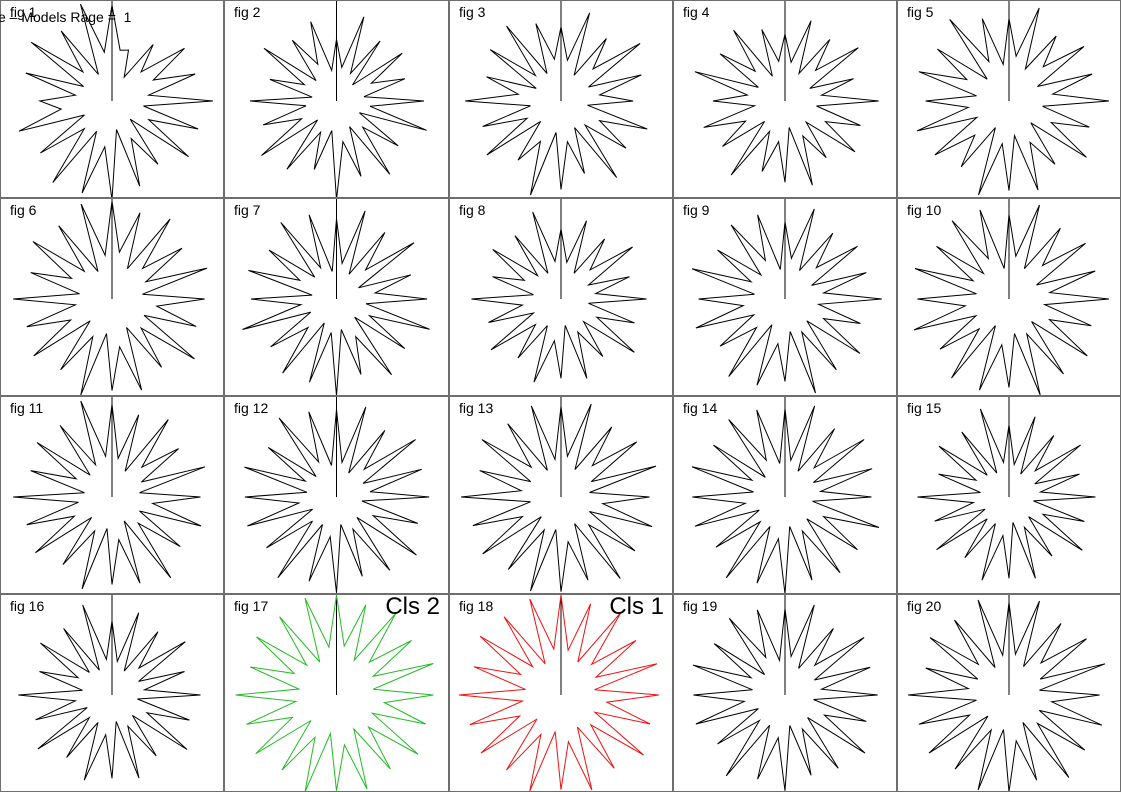  Describe the element at coordinates (700, 408) in the screenshot. I see `figure-label: fig 14` at that location.